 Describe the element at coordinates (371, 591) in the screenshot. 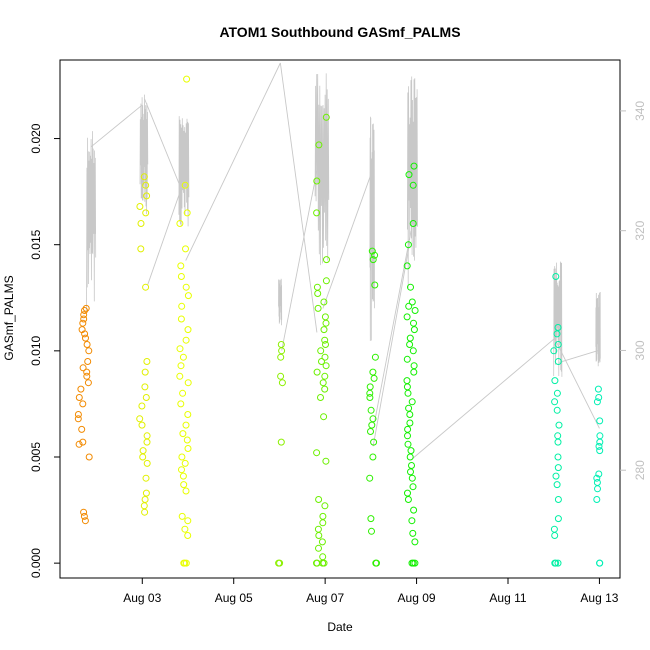

I see `x-axis: Aug 03 Aug 05 Aug 07 Aug 09 Aug 11 Aug 13` at that location.